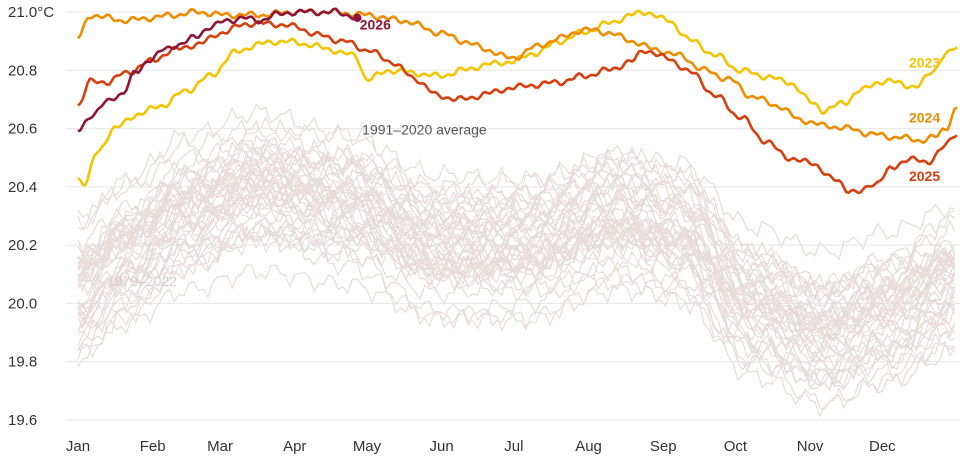 The height and width of the screenshot is (461, 960). Describe the element at coordinates (22, 70) in the screenshot. I see `y-tick-label: 20.8` at that location.